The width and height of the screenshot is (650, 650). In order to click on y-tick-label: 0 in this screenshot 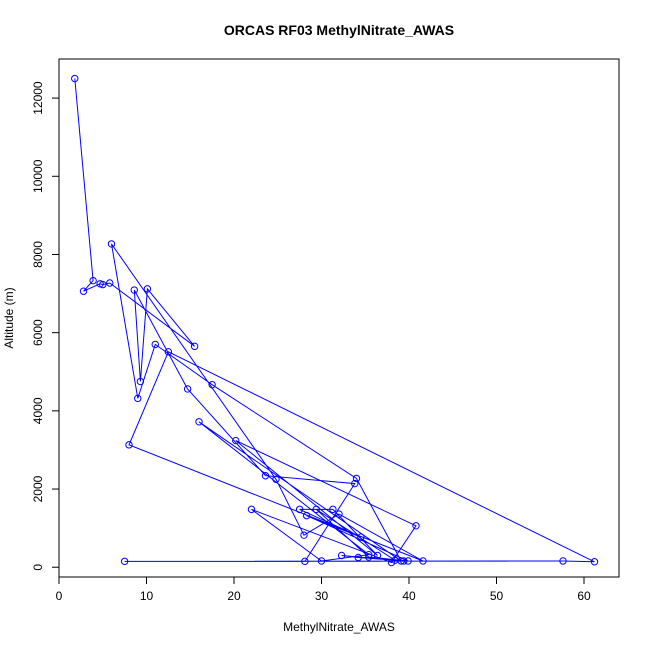, I will do `click(38, 567)`.